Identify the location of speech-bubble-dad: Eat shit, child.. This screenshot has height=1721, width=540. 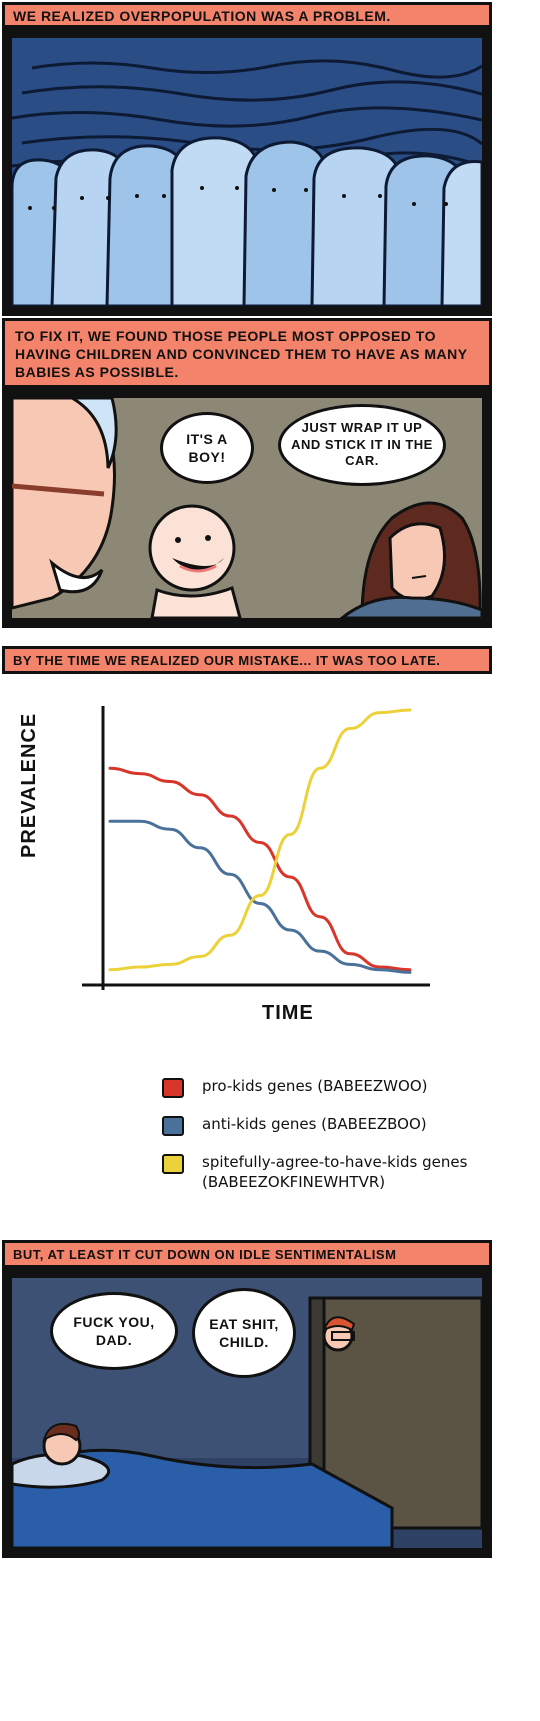
(244, 1333).